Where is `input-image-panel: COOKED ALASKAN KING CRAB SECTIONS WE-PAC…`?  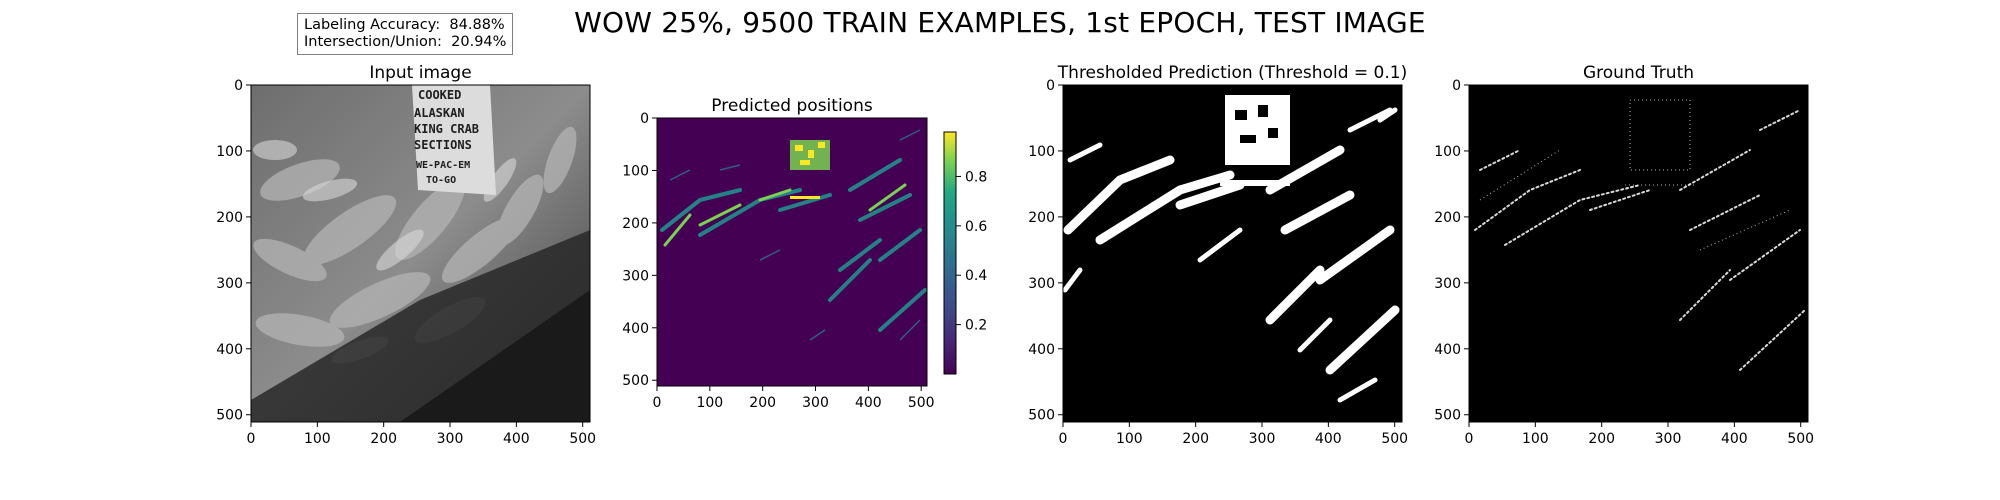
input-image-panel: COOKED ALASKAN KING CRAB SECTIONS WE-PAC… is located at coordinates (420, 253).